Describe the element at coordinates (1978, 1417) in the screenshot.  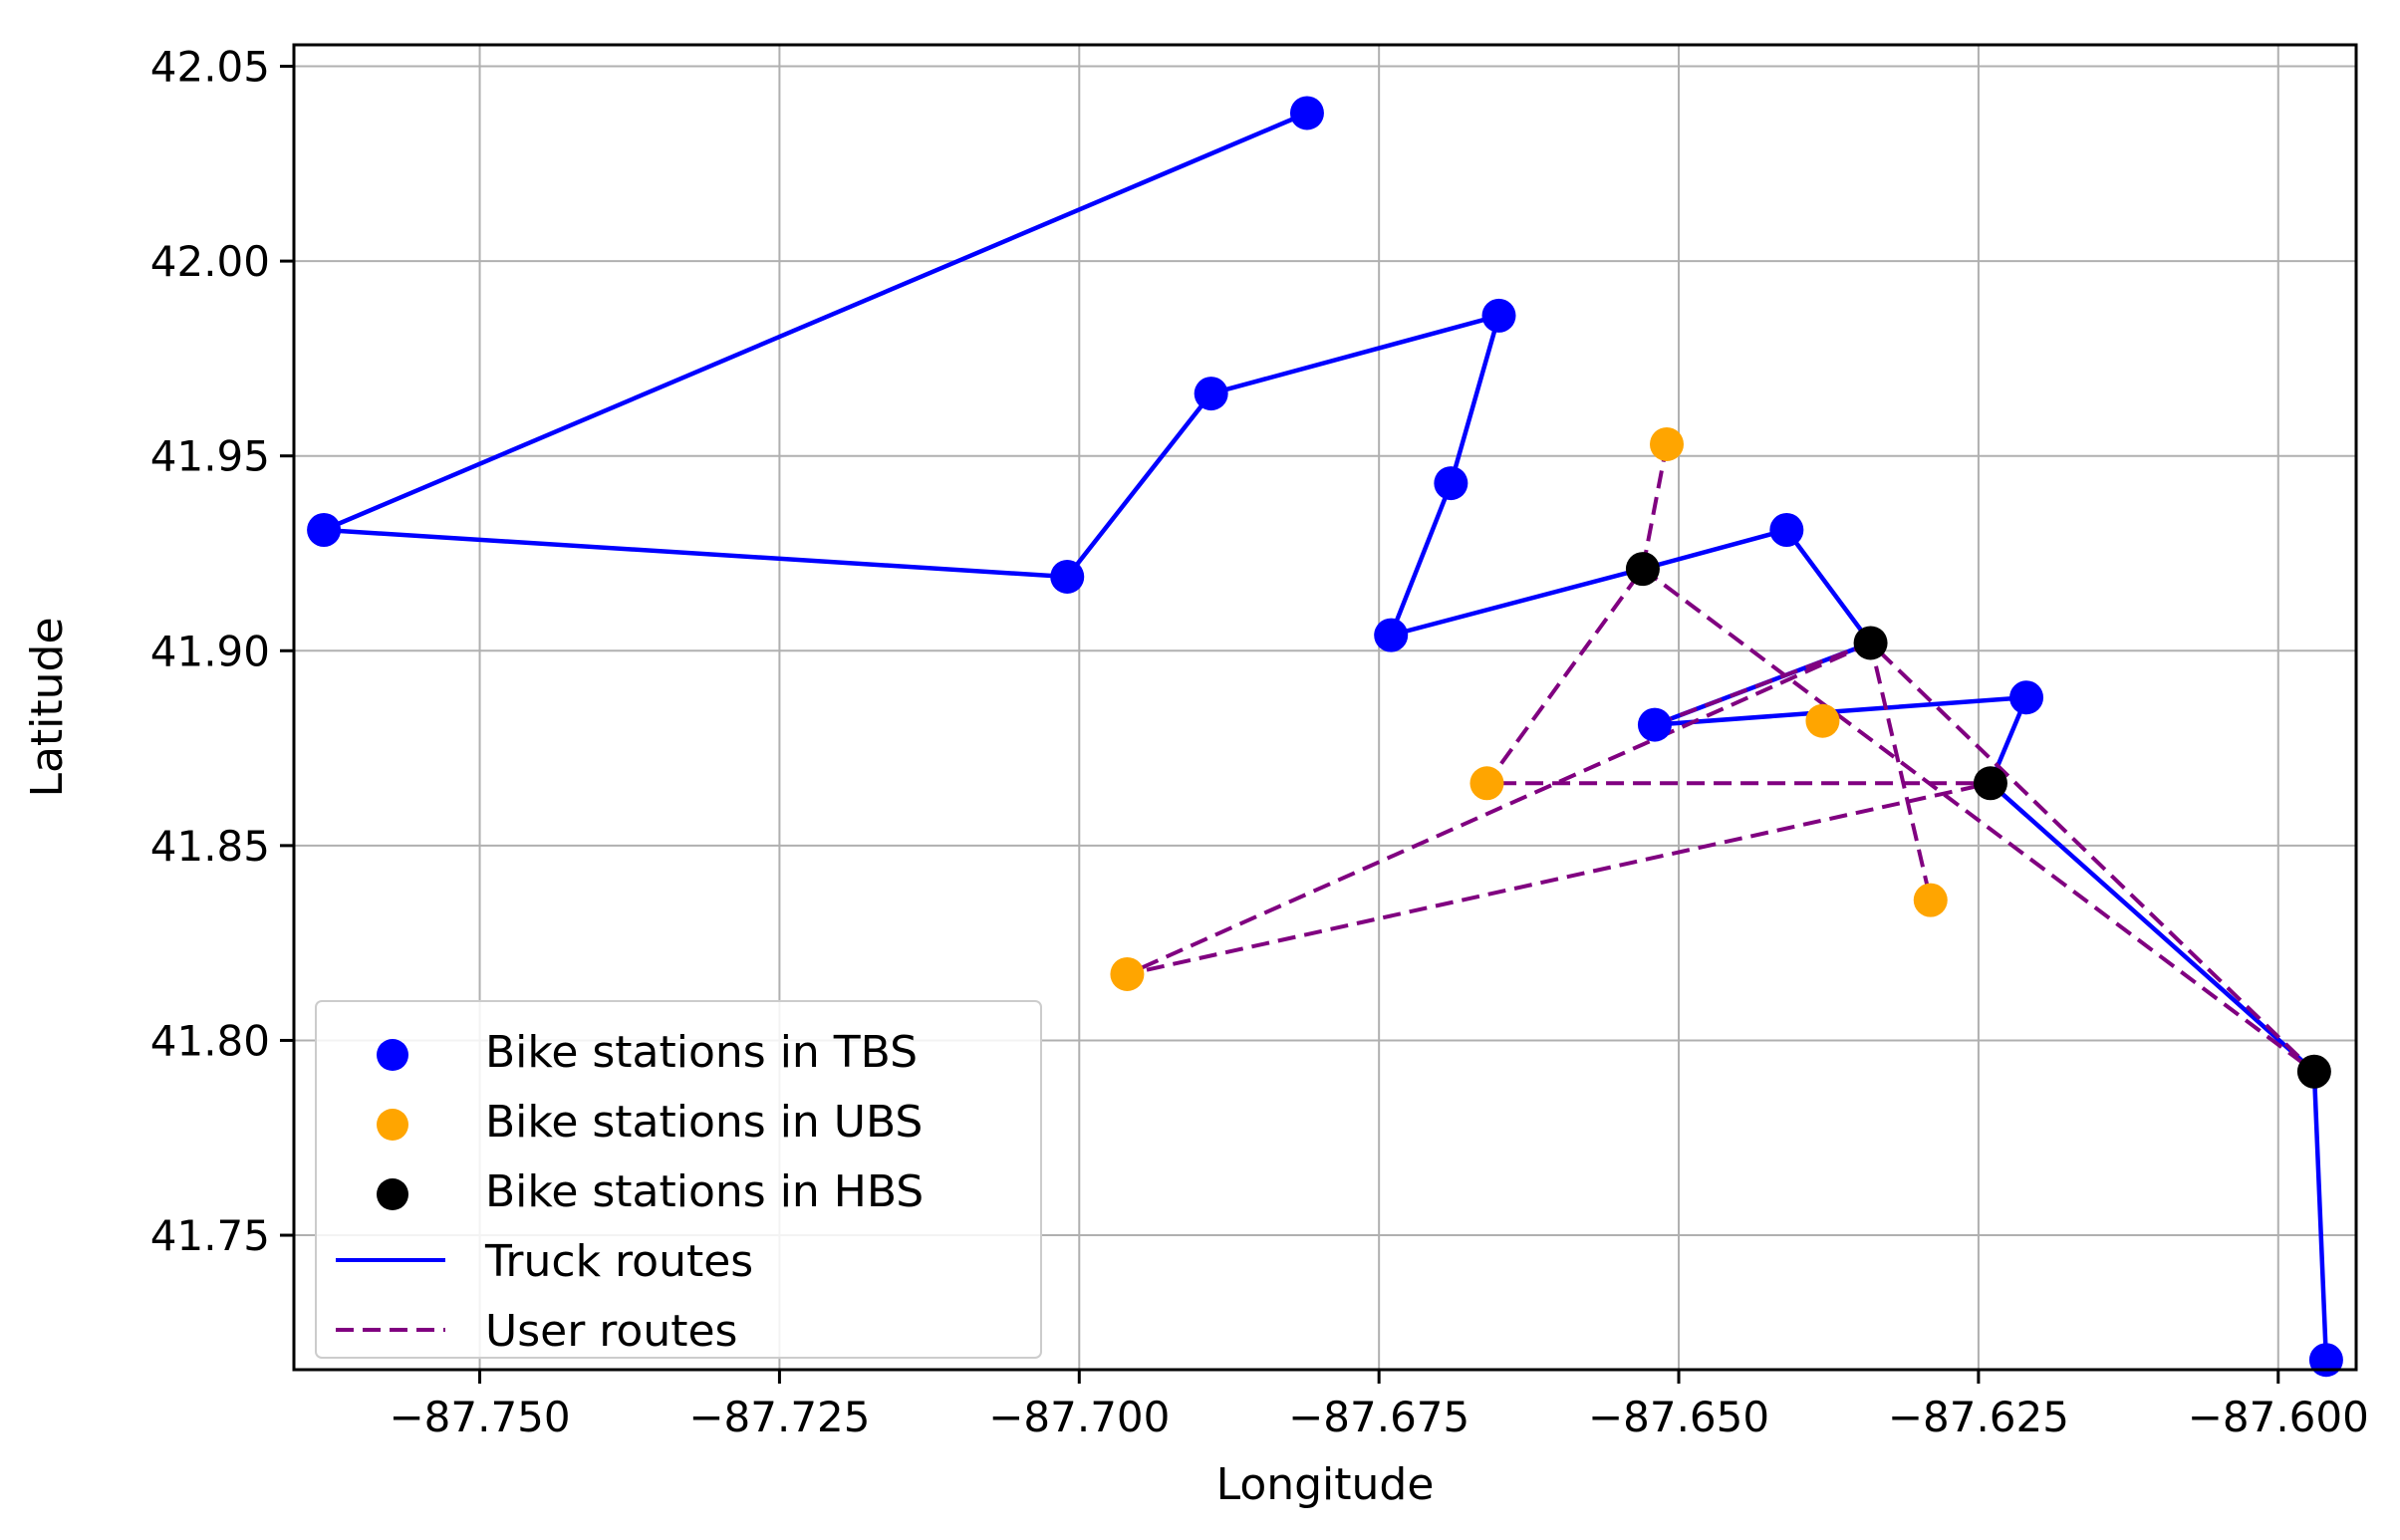
I see `x-tick-label: −87.625` at that location.